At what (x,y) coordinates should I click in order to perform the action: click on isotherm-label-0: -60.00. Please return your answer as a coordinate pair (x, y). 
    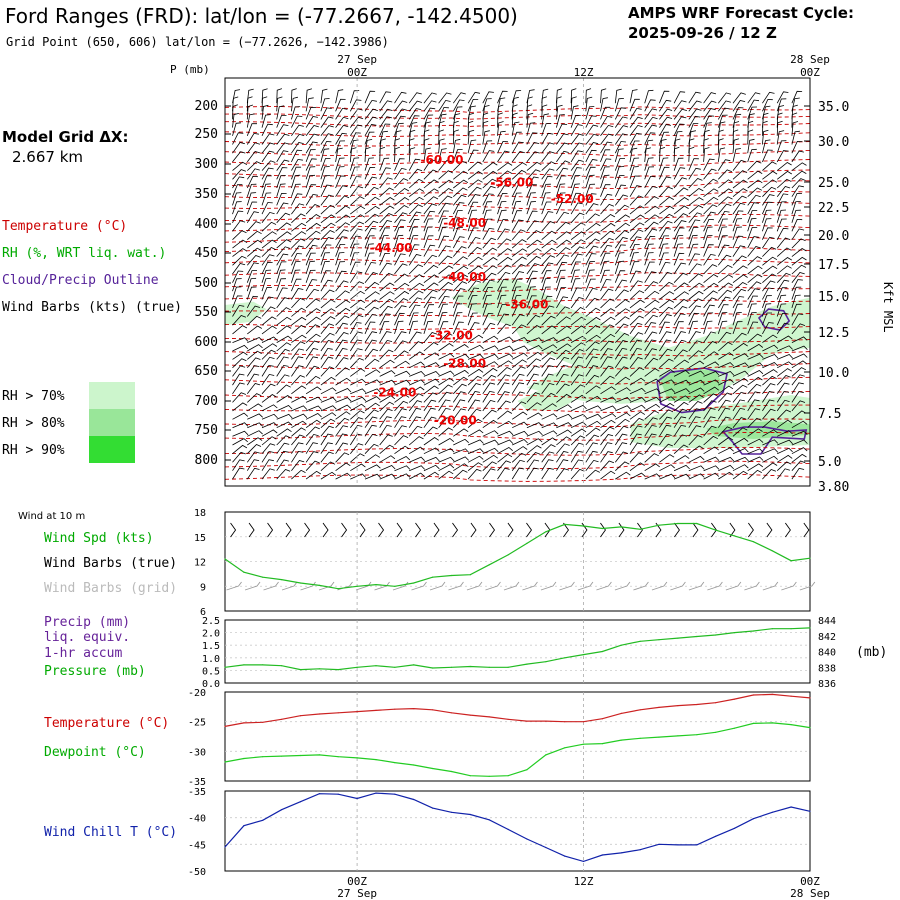
    Looking at the image, I should click on (442, 160).